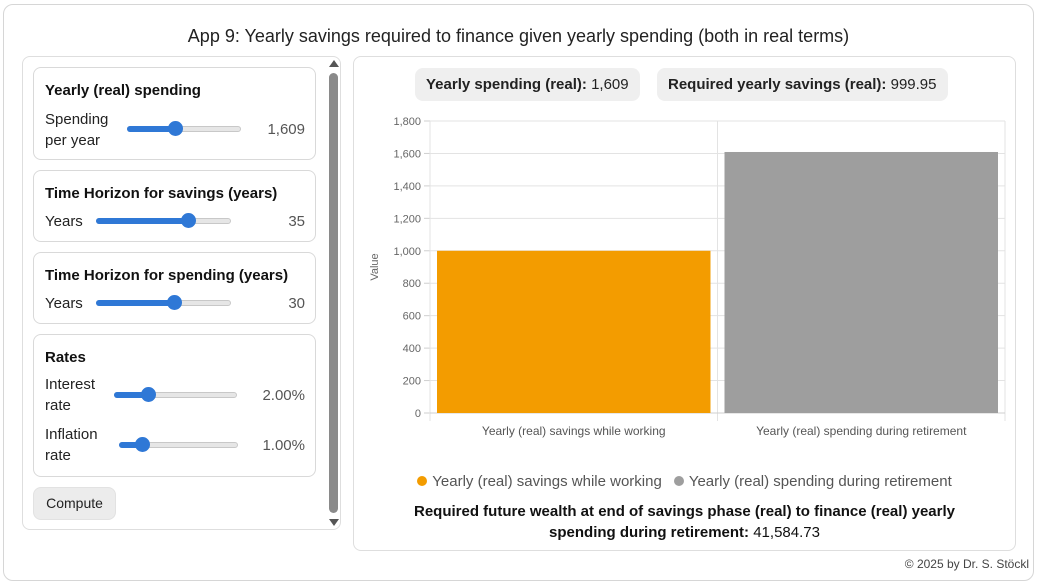 This screenshot has width=1037, height=585. Describe the element at coordinates (375, 266) in the screenshot. I see `y-axis-title: Value` at that location.